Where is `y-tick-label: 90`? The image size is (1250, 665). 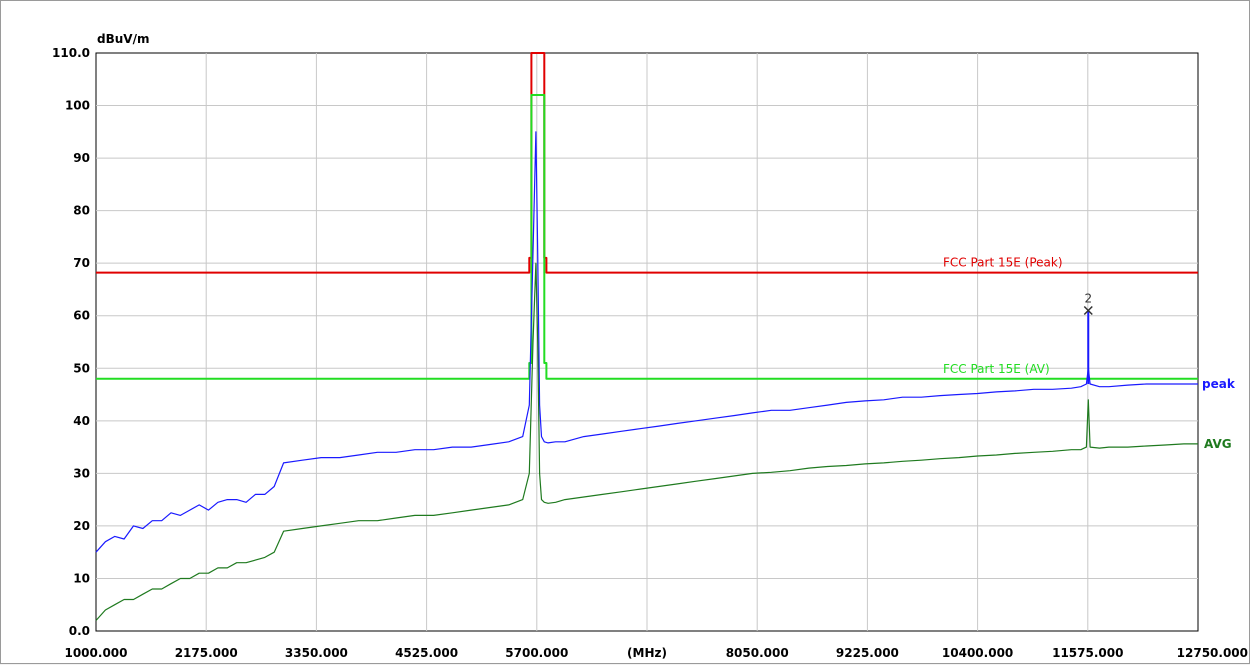 y-tick-label: 90 is located at coordinates (81, 158).